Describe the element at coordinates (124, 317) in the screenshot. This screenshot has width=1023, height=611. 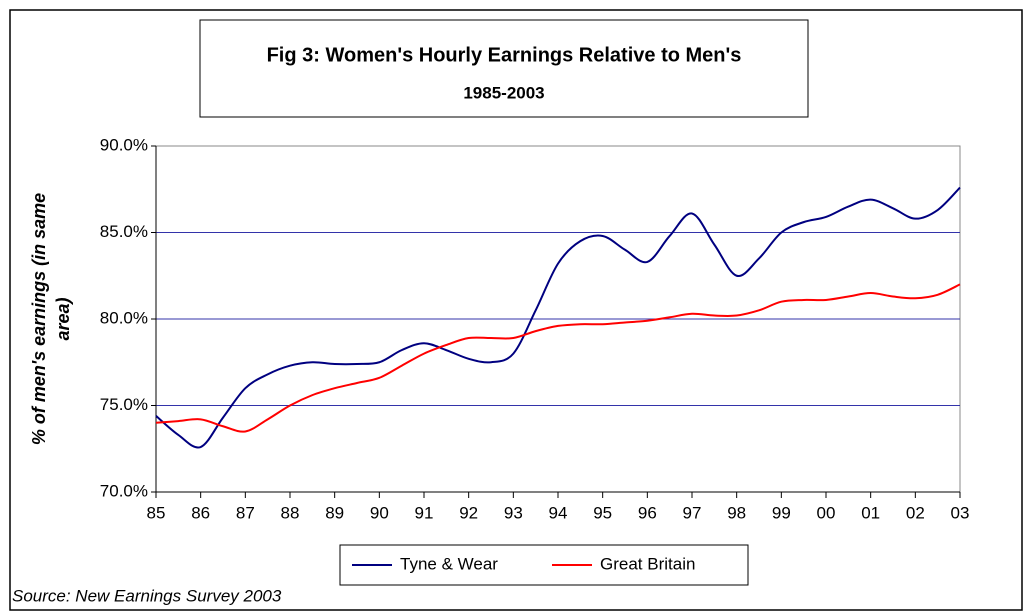
I see `y-tick-label: 80.0%` at that location.